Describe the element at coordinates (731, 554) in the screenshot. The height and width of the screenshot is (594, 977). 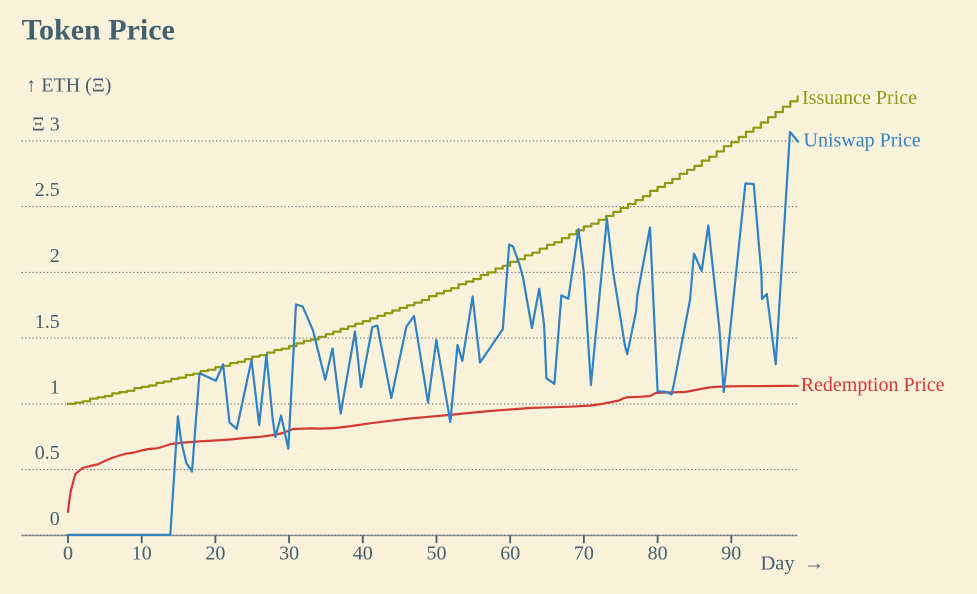
I see `svg-text: 90` at that location.